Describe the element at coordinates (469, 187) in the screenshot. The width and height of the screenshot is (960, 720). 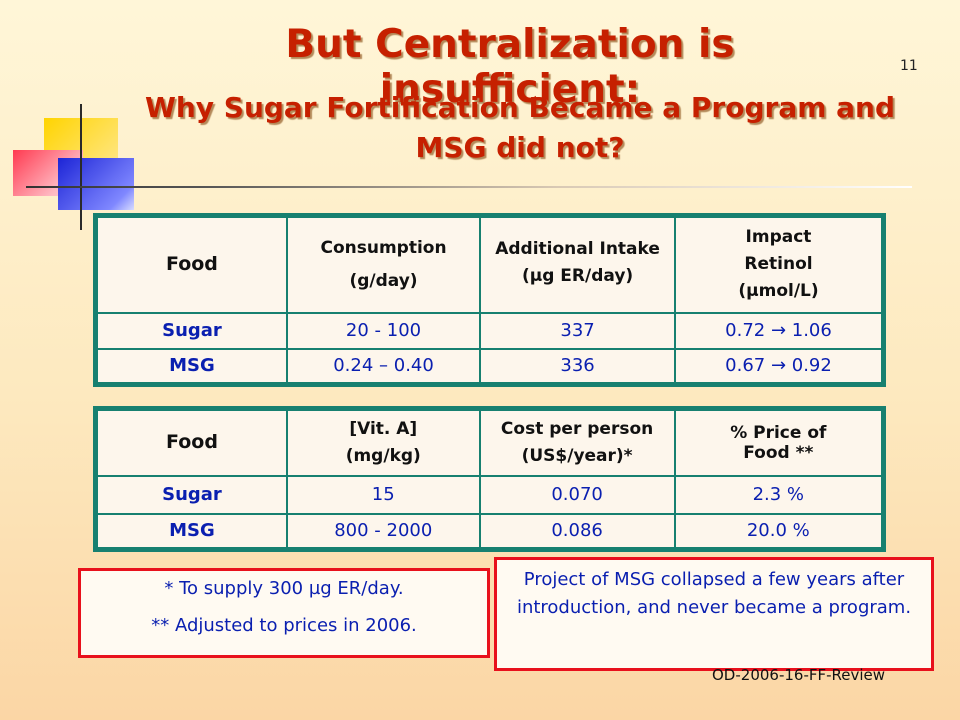
I see `title-underline` at that location.